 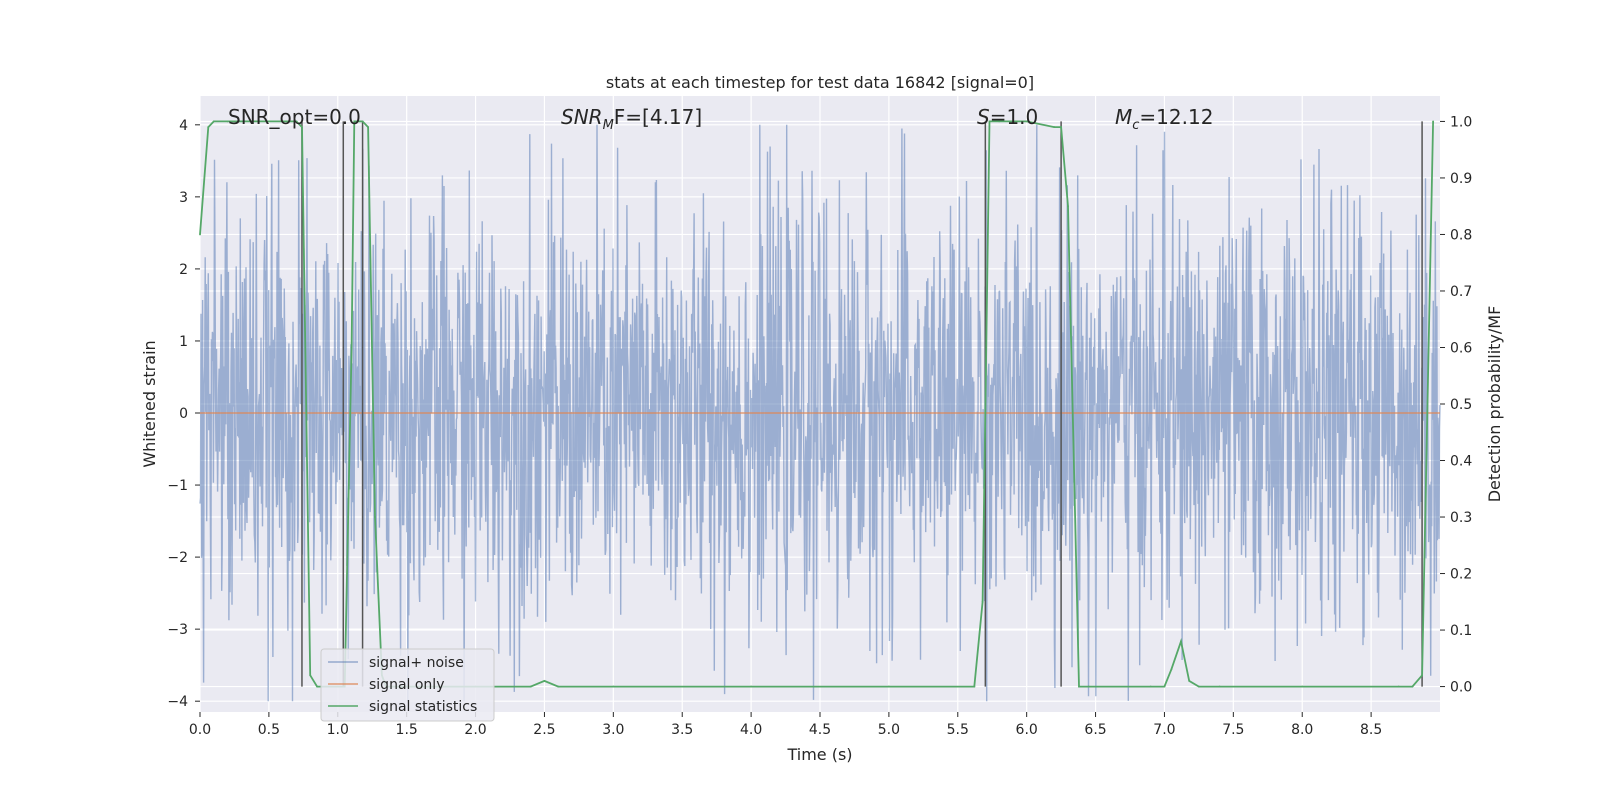 I want to click on x-tick-label: 3.0, so click(x=613, y=730).